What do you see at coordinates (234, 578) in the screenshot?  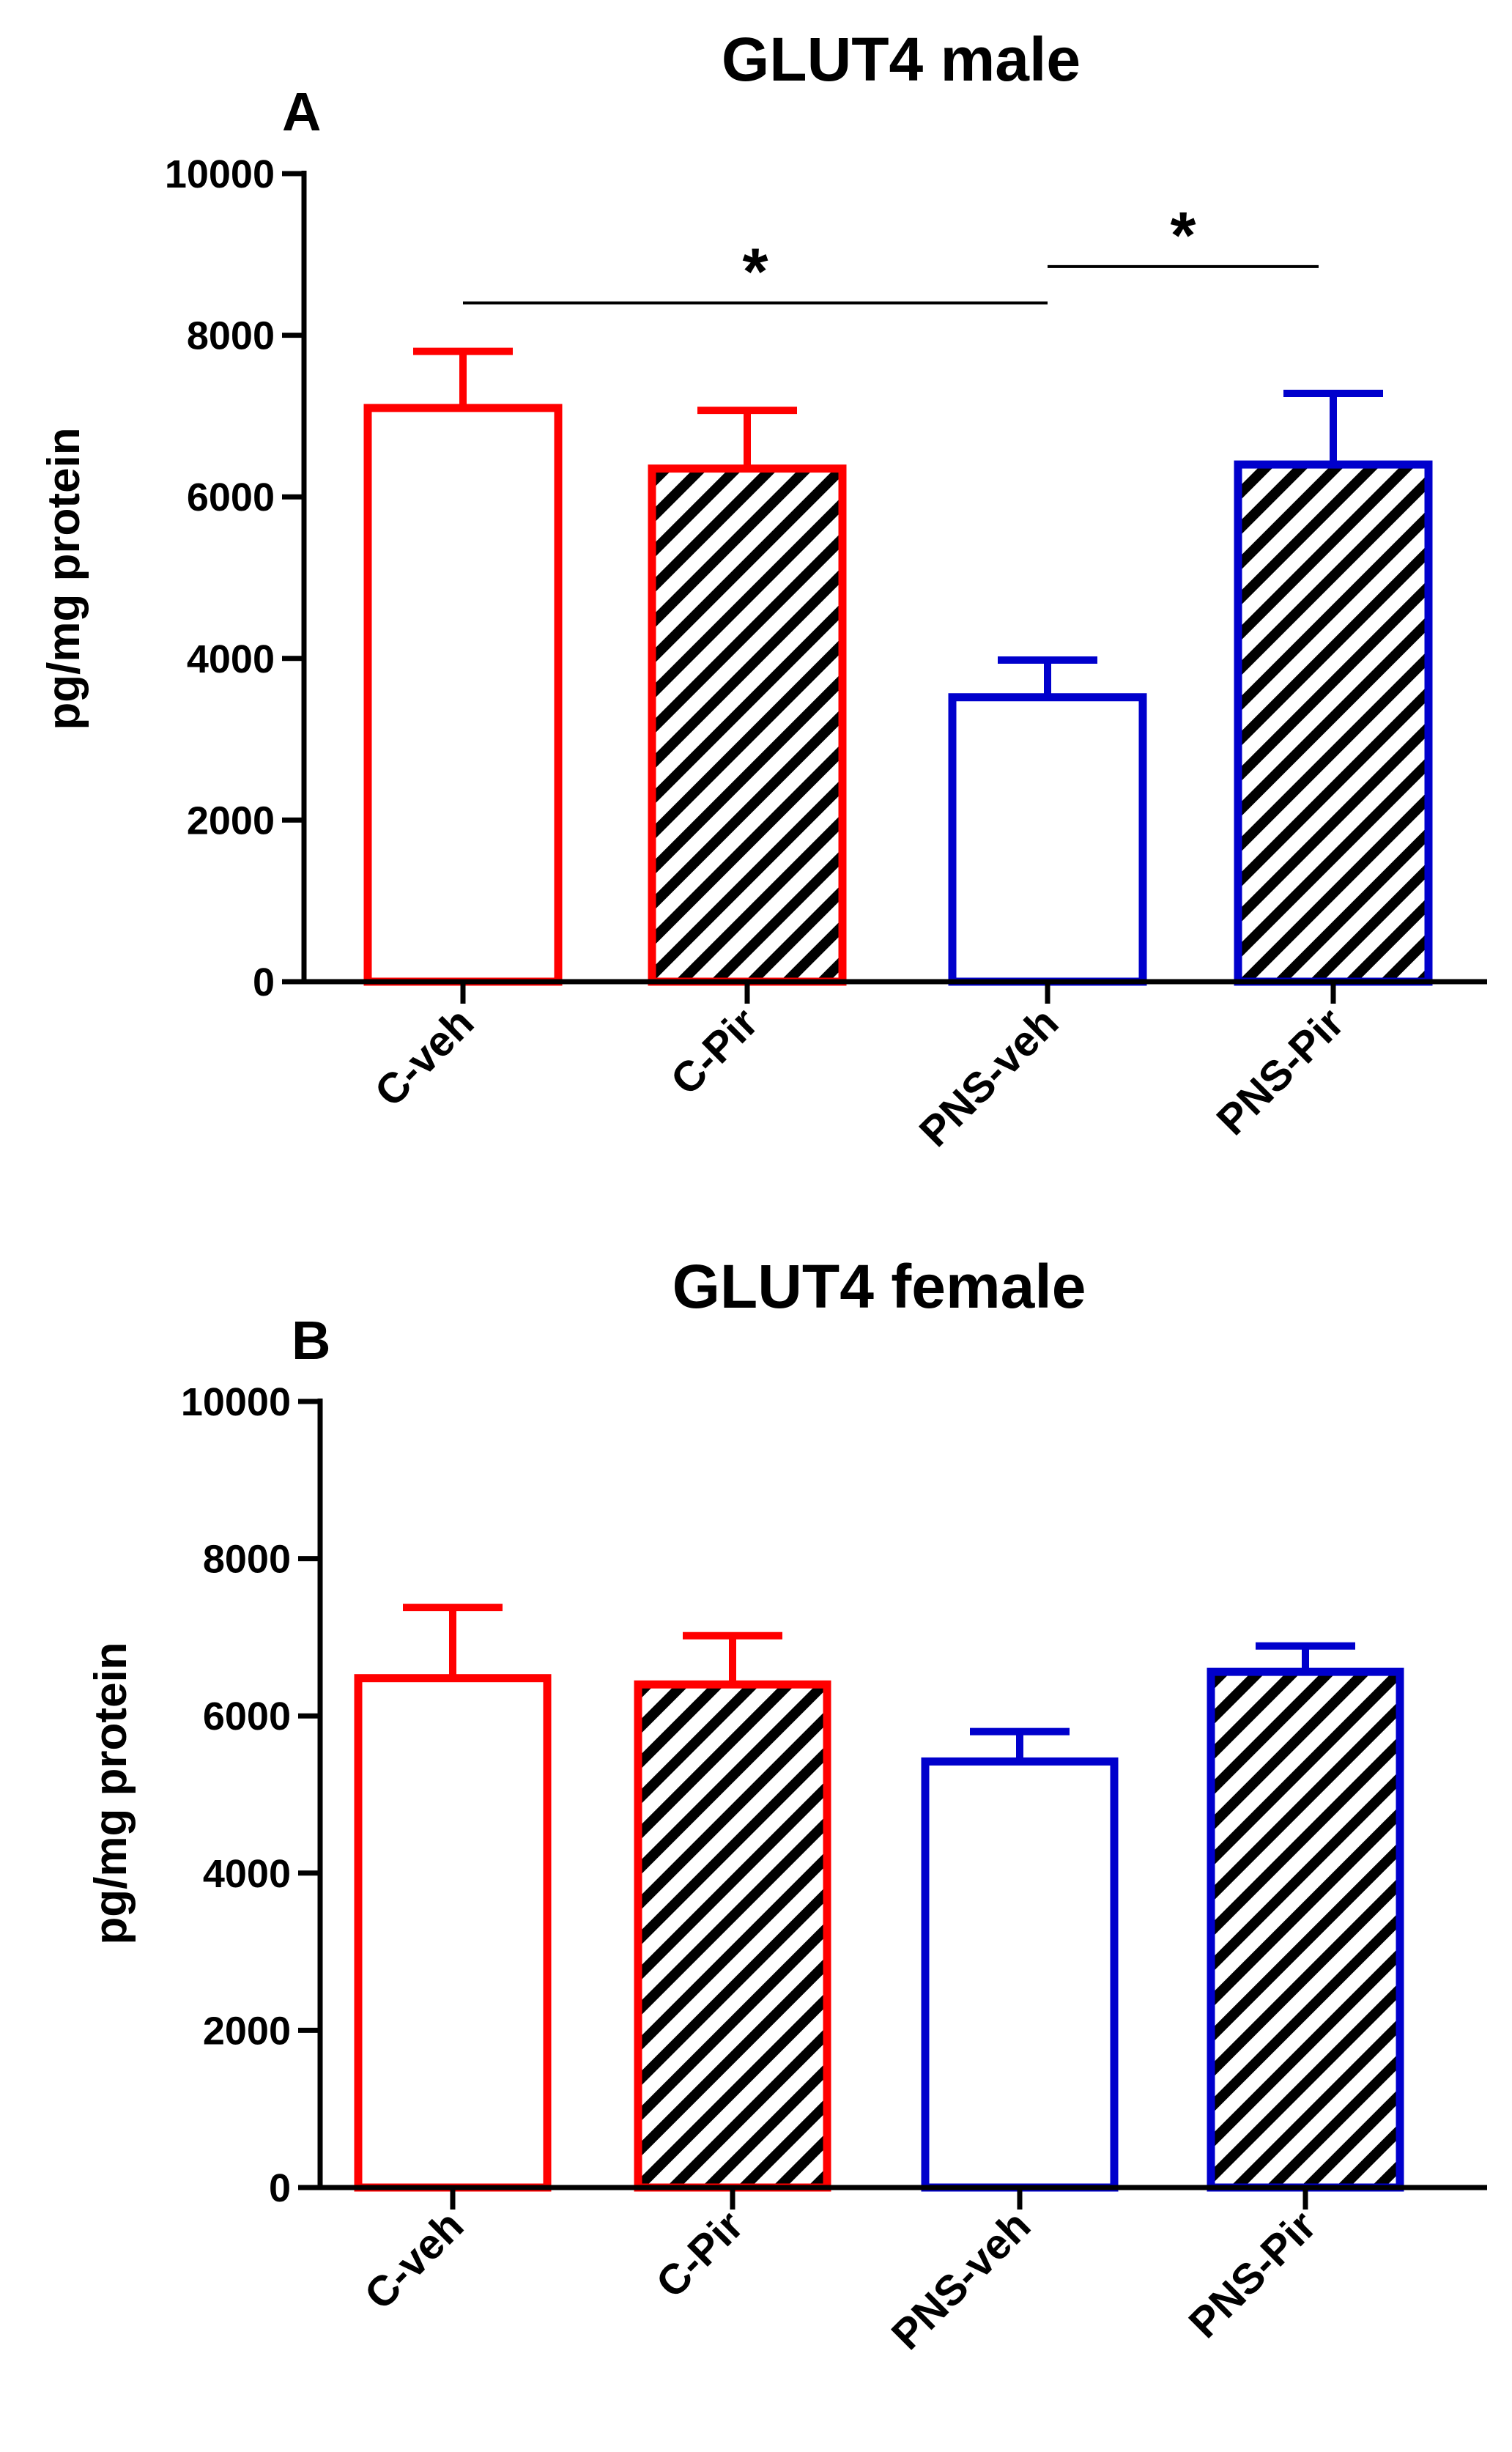 I see `panel-a-y-ticks: 0 2000 4000 6000 8000 10000` at bounding box center [234, 578].